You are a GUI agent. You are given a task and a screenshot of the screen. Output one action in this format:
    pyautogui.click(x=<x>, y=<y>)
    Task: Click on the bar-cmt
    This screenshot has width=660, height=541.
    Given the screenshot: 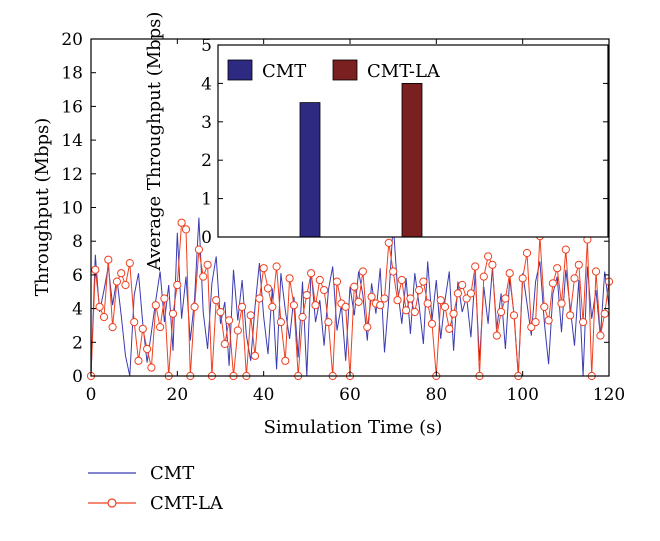 What is the action you would take?
    pyautogui.click(x=310, y=170)
    